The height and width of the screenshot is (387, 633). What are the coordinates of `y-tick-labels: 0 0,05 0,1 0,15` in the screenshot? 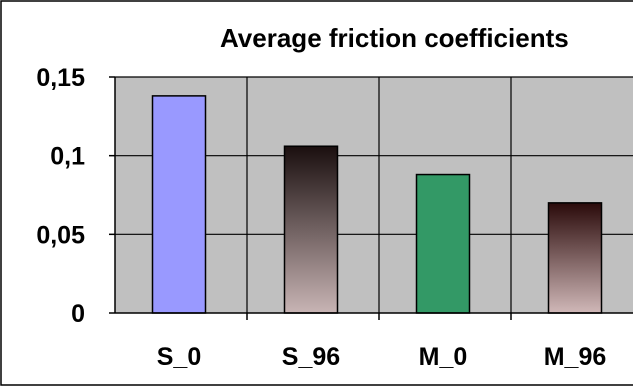 It's located at (60, 196).